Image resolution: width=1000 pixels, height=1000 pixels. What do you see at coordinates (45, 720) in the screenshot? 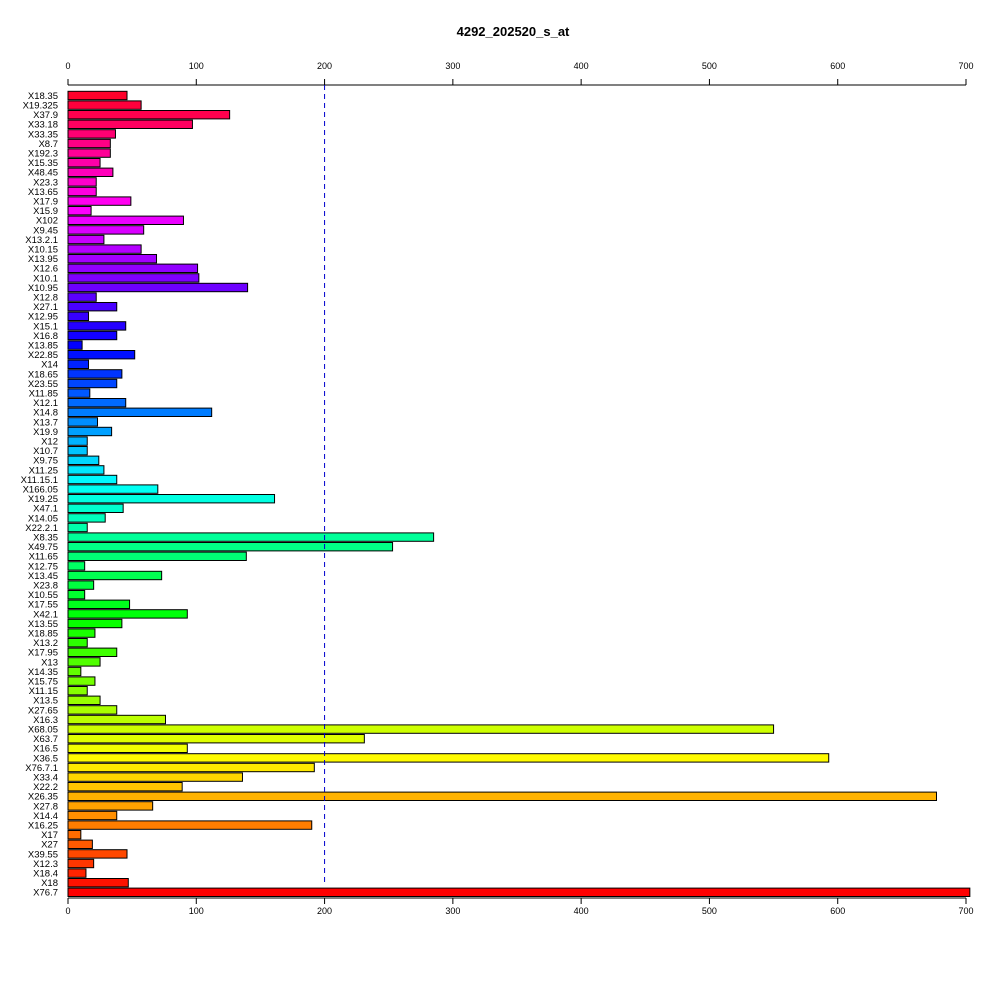
I see `category-label: X16.3` at bounding box center [45, 720].